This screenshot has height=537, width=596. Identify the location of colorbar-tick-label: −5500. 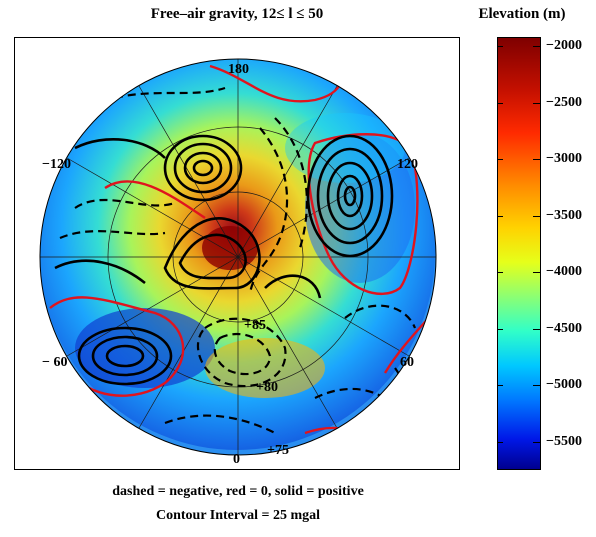
(564, 441).